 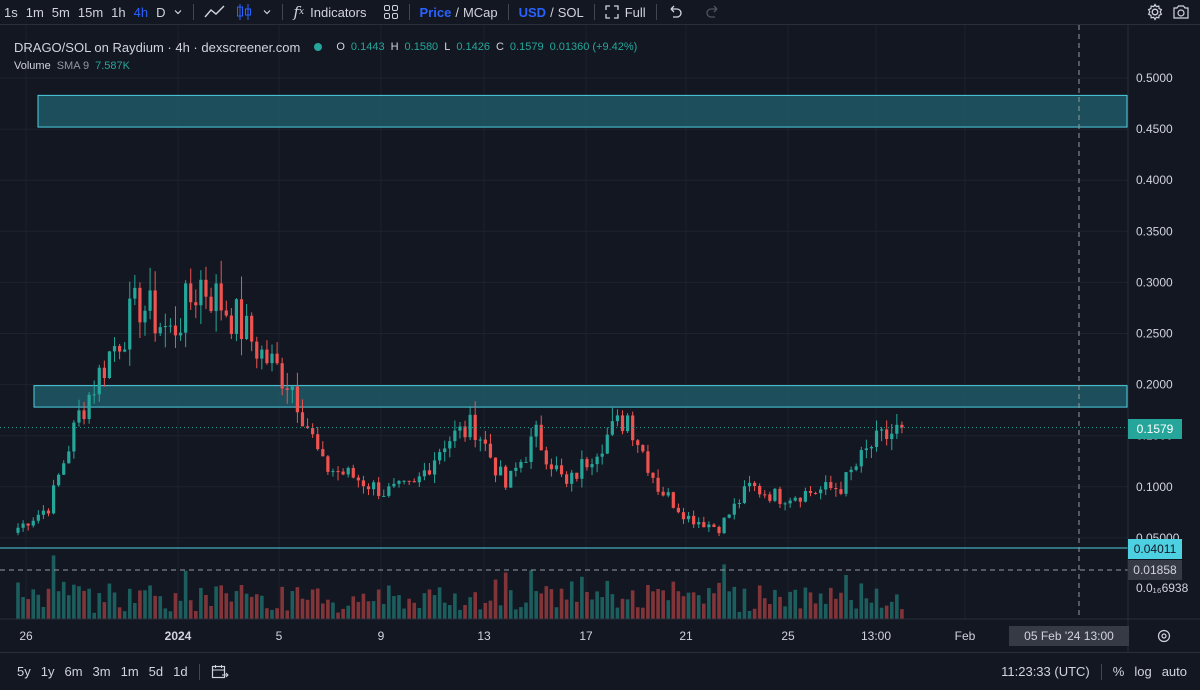 What do you see at coordinates (129, 671) in the screenshot?
I see `range-1m: 1m` at bounding box center [129, 671].